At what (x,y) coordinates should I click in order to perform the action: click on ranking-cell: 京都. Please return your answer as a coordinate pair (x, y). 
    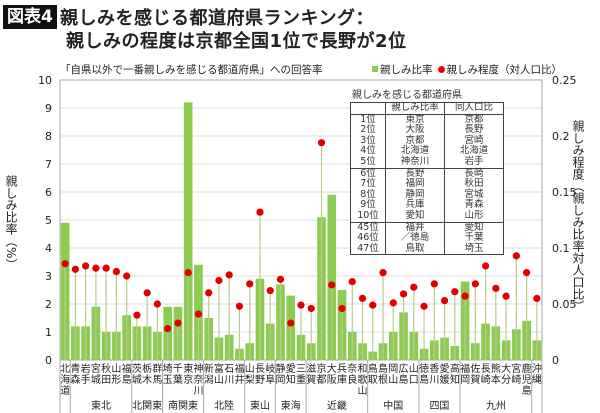
    Looking at the image, I should click on (474, 119).